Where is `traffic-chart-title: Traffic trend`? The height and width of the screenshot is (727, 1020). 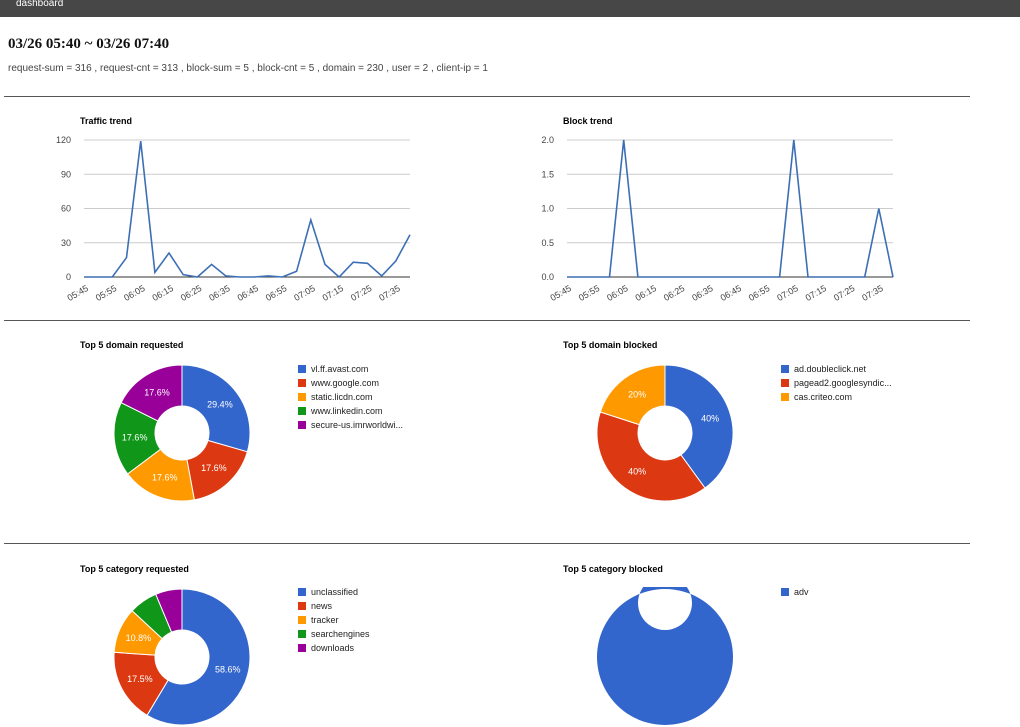
traffic-chart-title: Traffic trend is located at coordinates (106, 121).